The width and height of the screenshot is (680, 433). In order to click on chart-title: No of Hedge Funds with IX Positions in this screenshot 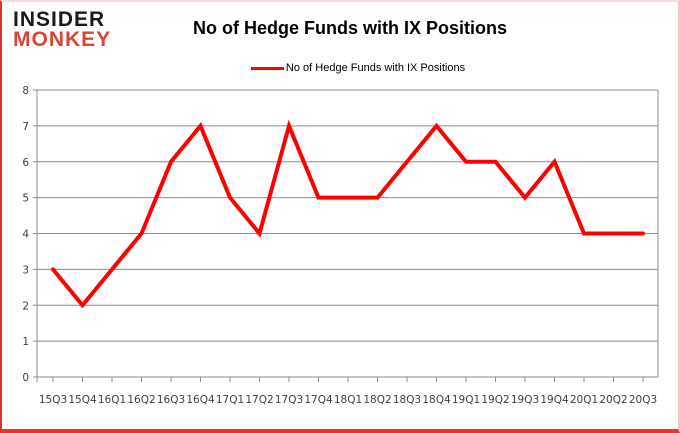, I will do `click(350, 28)`.